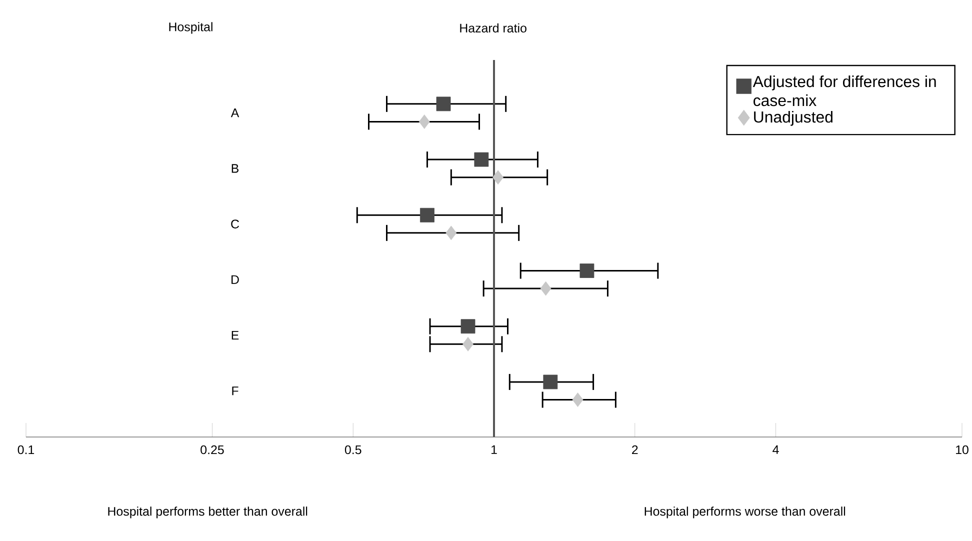 The image size is (972, 541). What do you see at coordinates (235, 168) in the screenshot?
I see `y-tick-label: B` at bounding box center [235, 168].